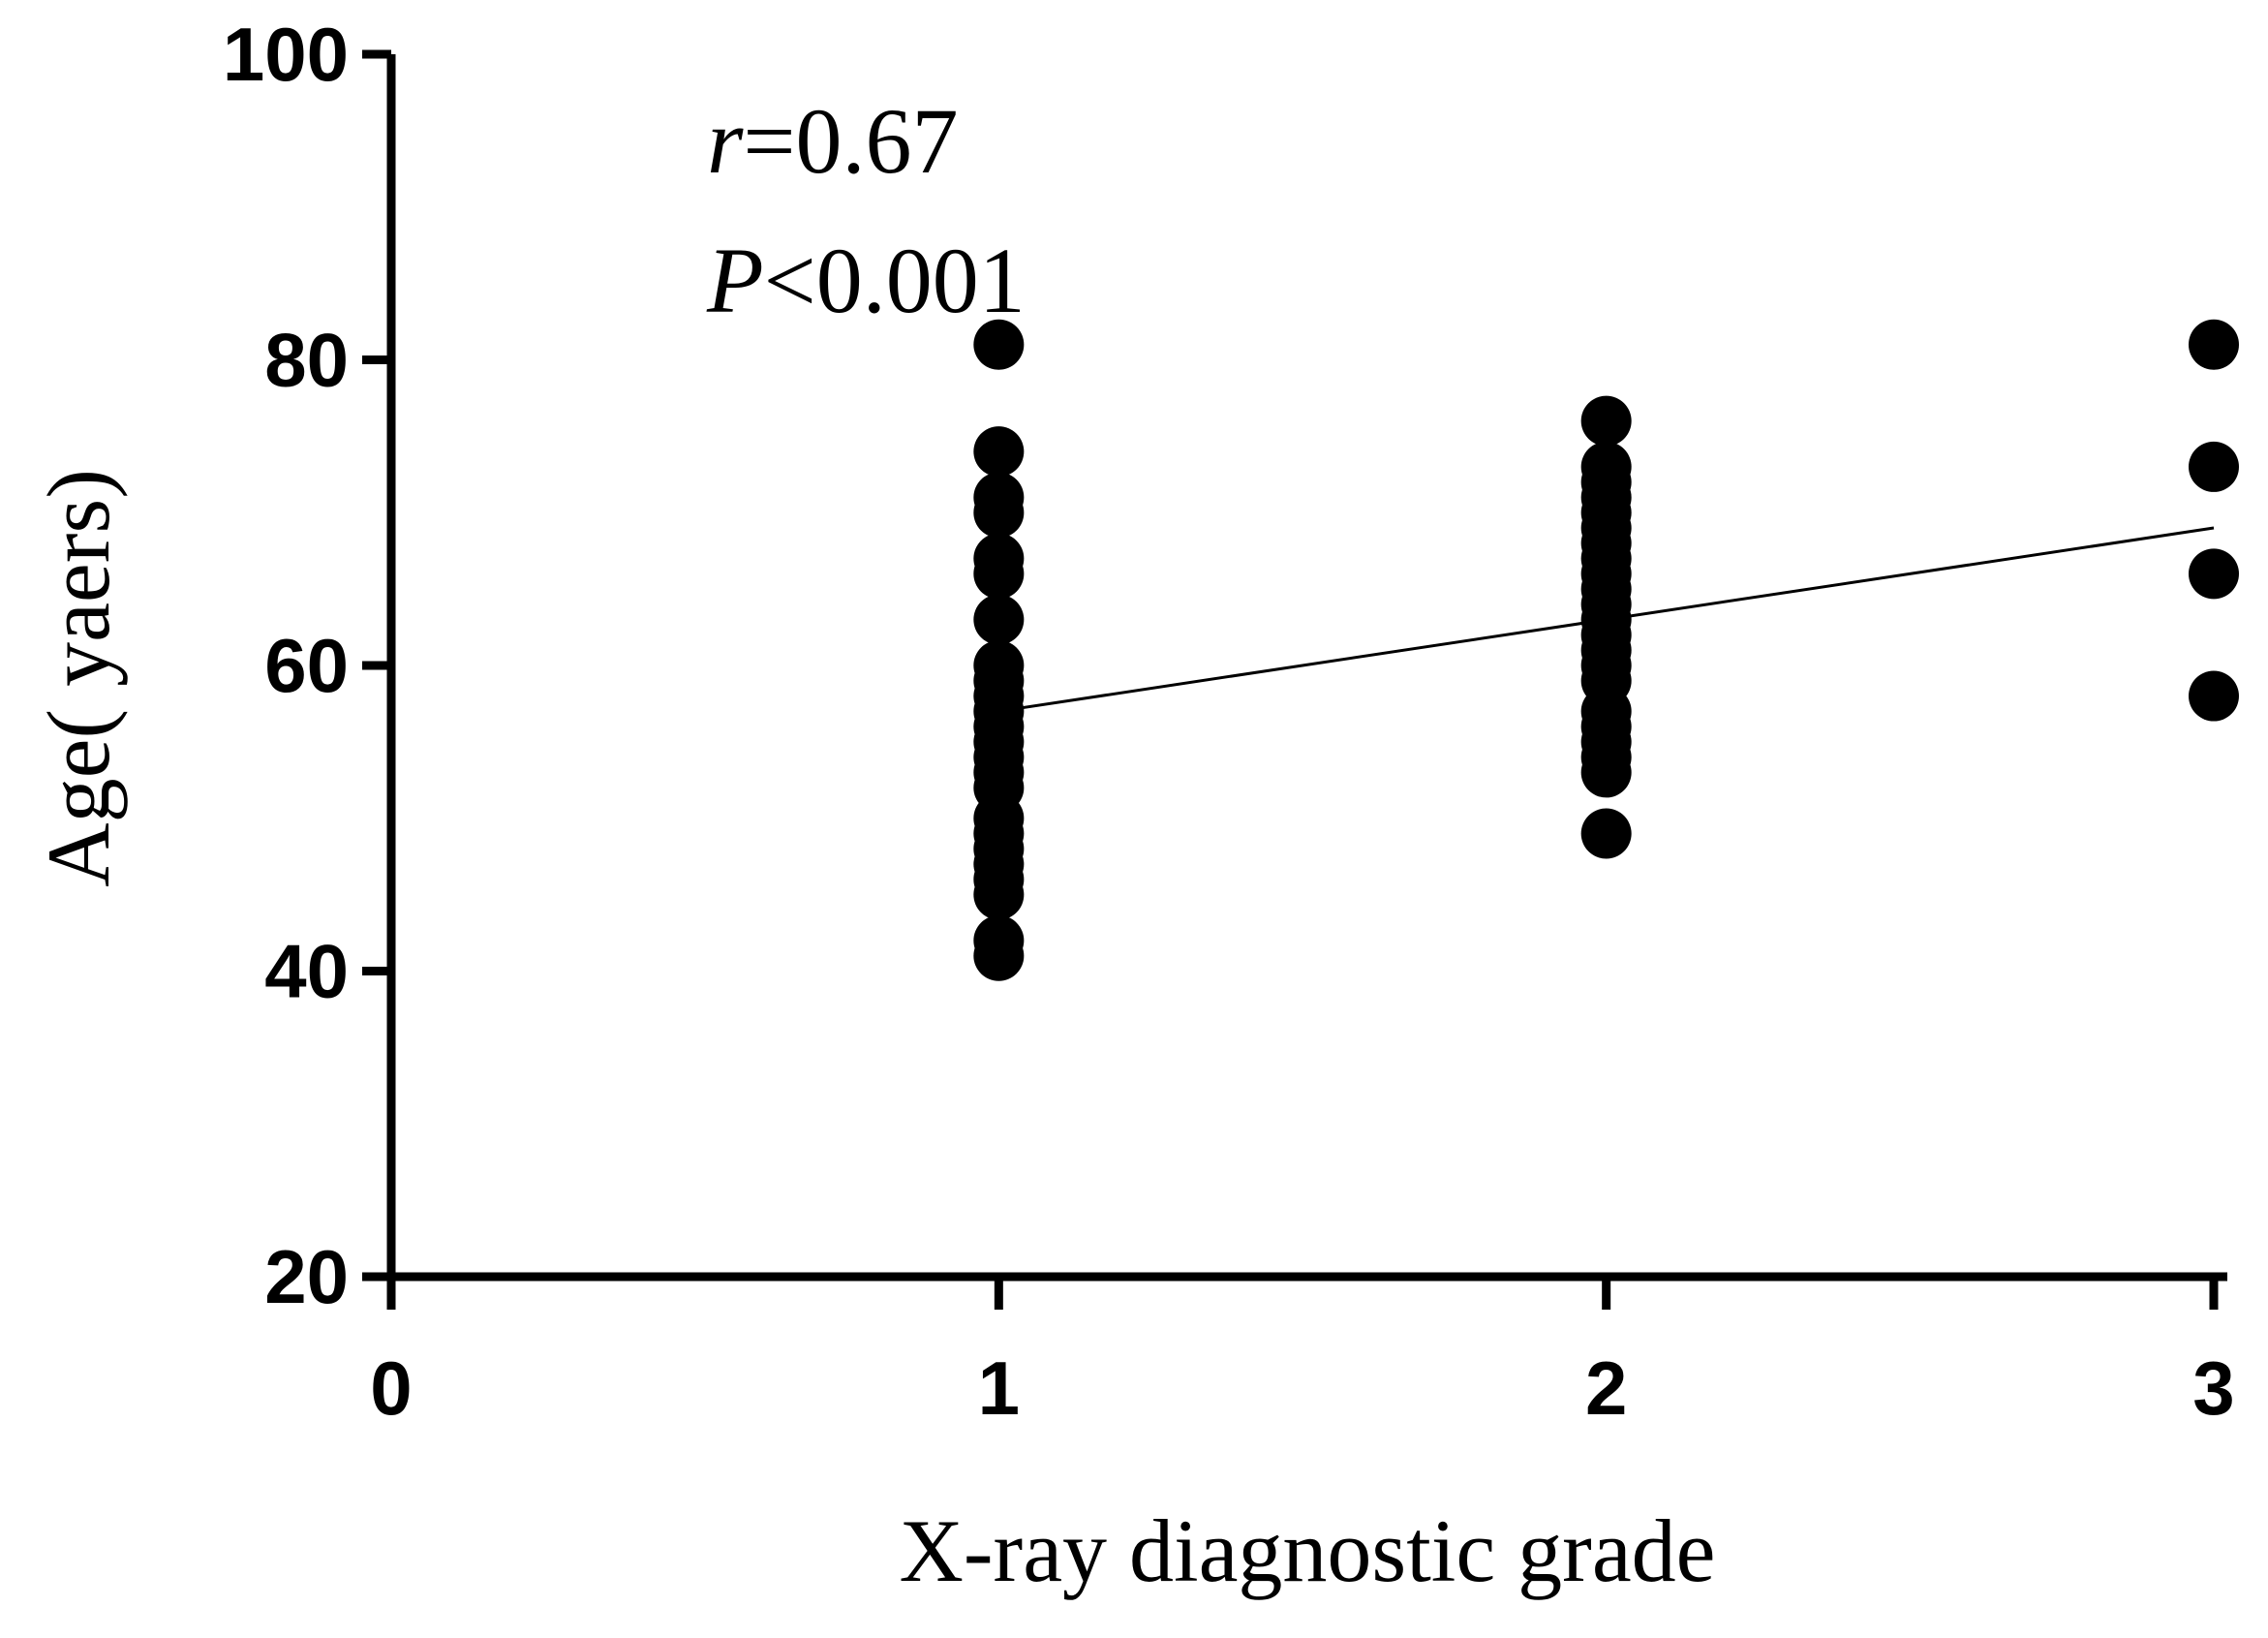  Describe the element at coordinates (307, 361) in the screenshot. I see `y-tick-label: 80` at that location.